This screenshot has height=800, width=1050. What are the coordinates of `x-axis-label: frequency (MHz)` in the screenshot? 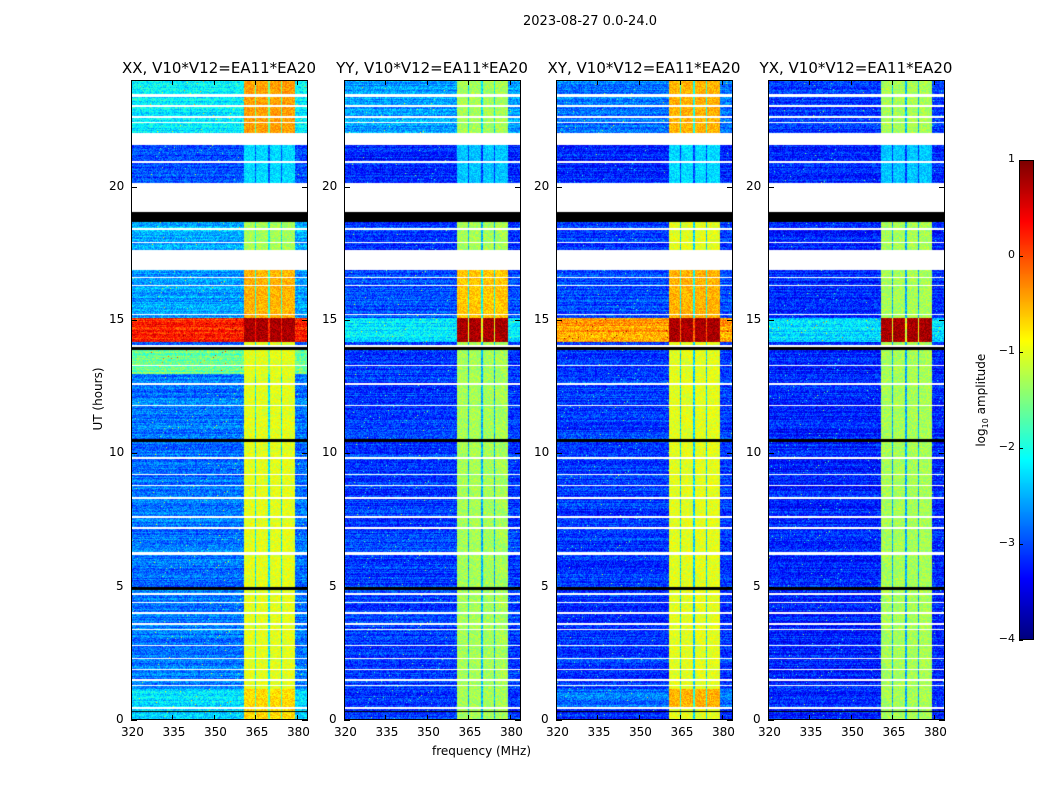 It's located at (482, 751).